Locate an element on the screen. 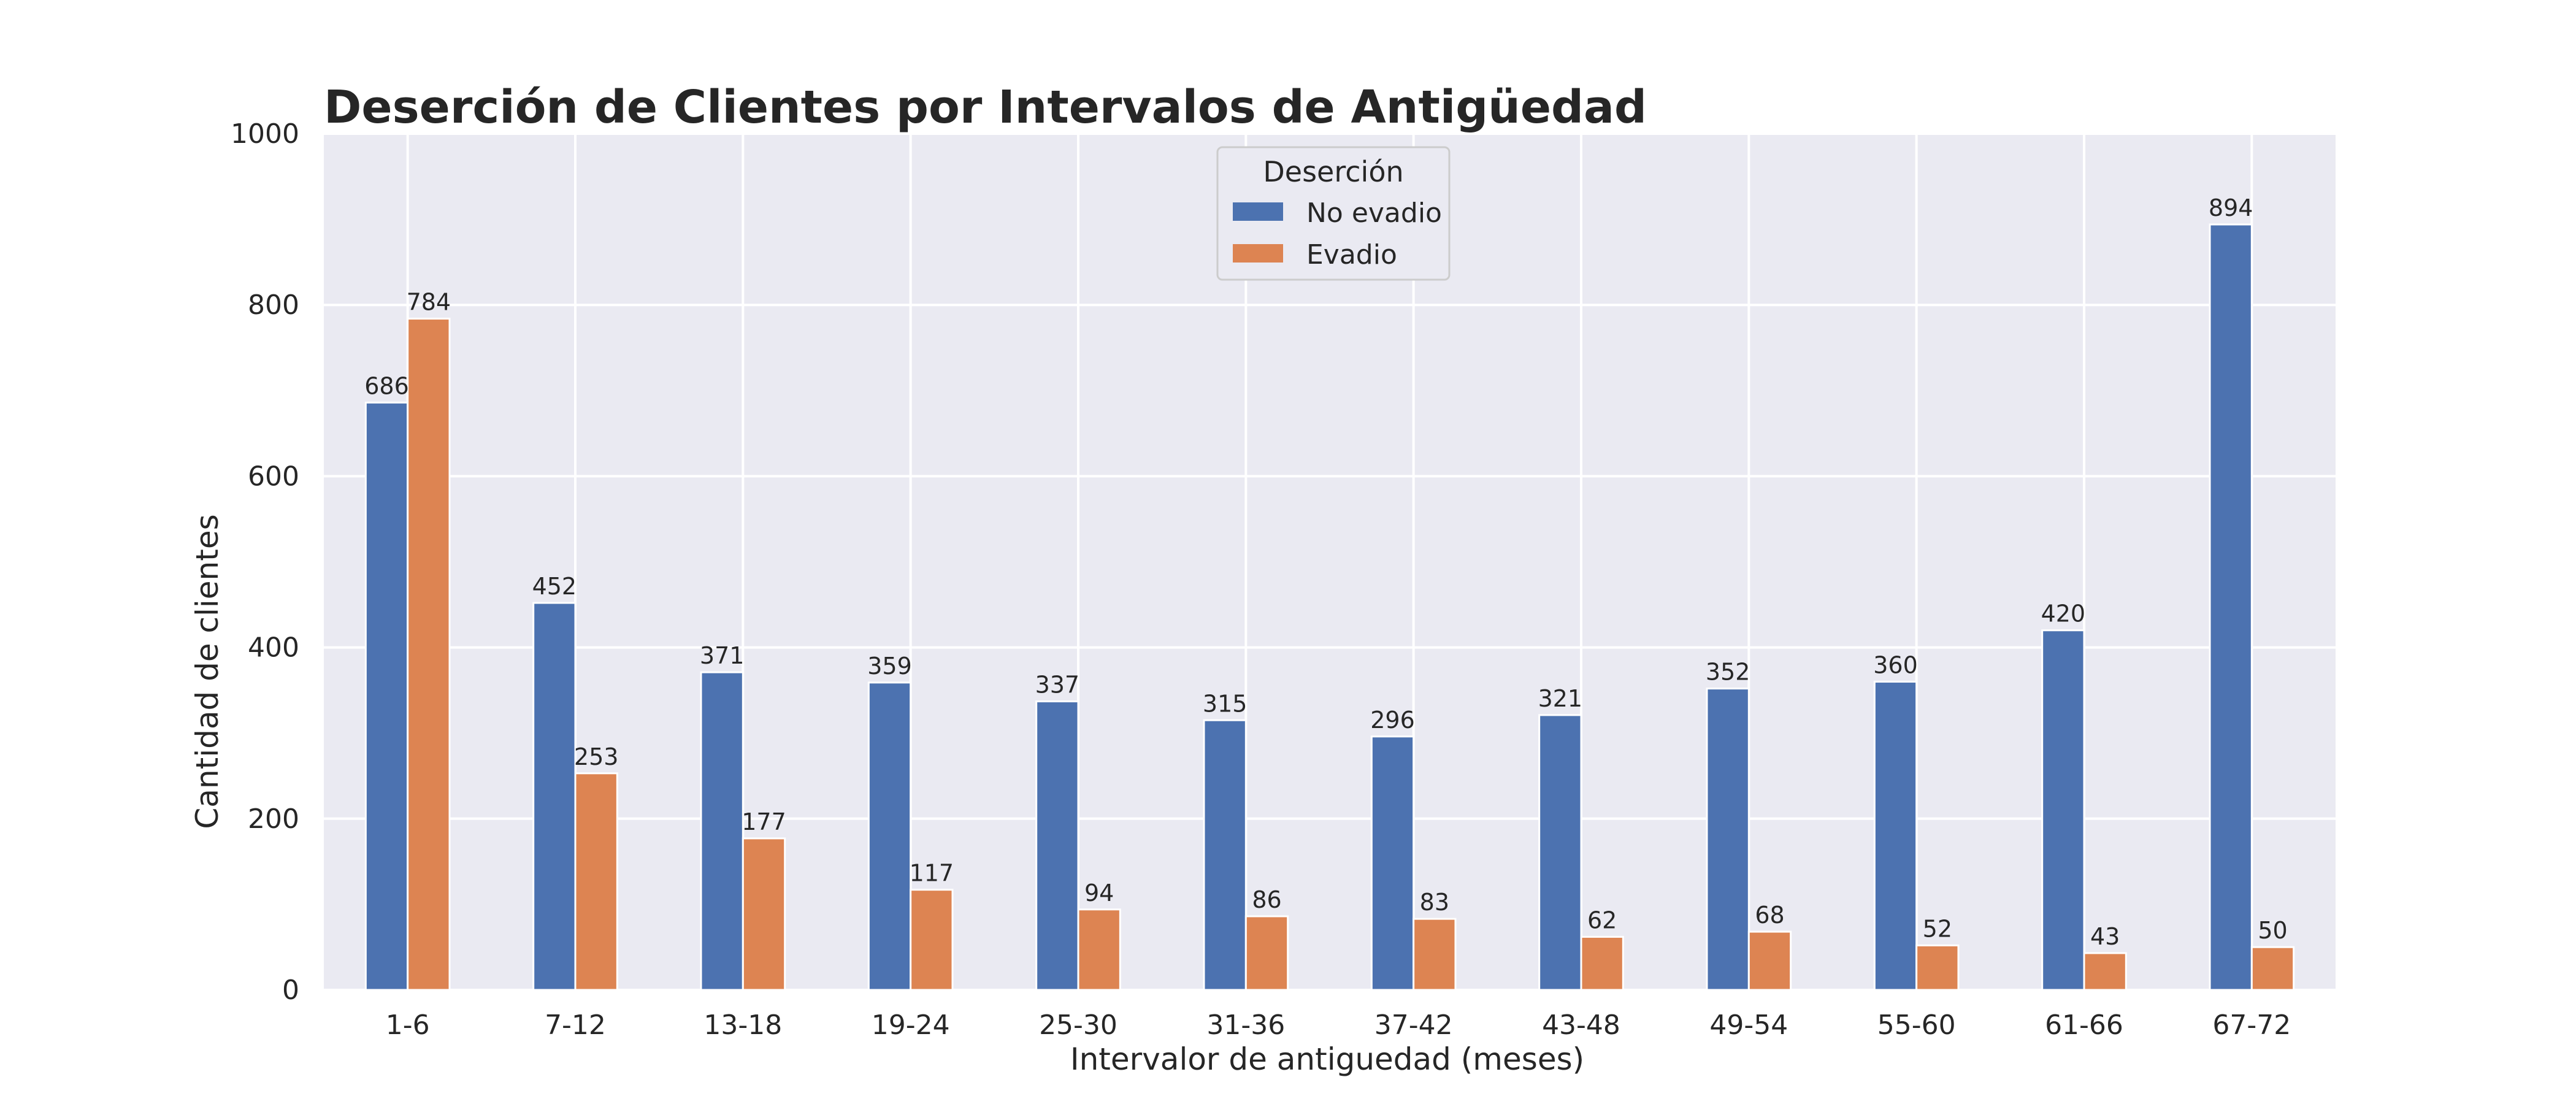  data-label-evadio-7-12: 253 is located at coordinates (596, 756).